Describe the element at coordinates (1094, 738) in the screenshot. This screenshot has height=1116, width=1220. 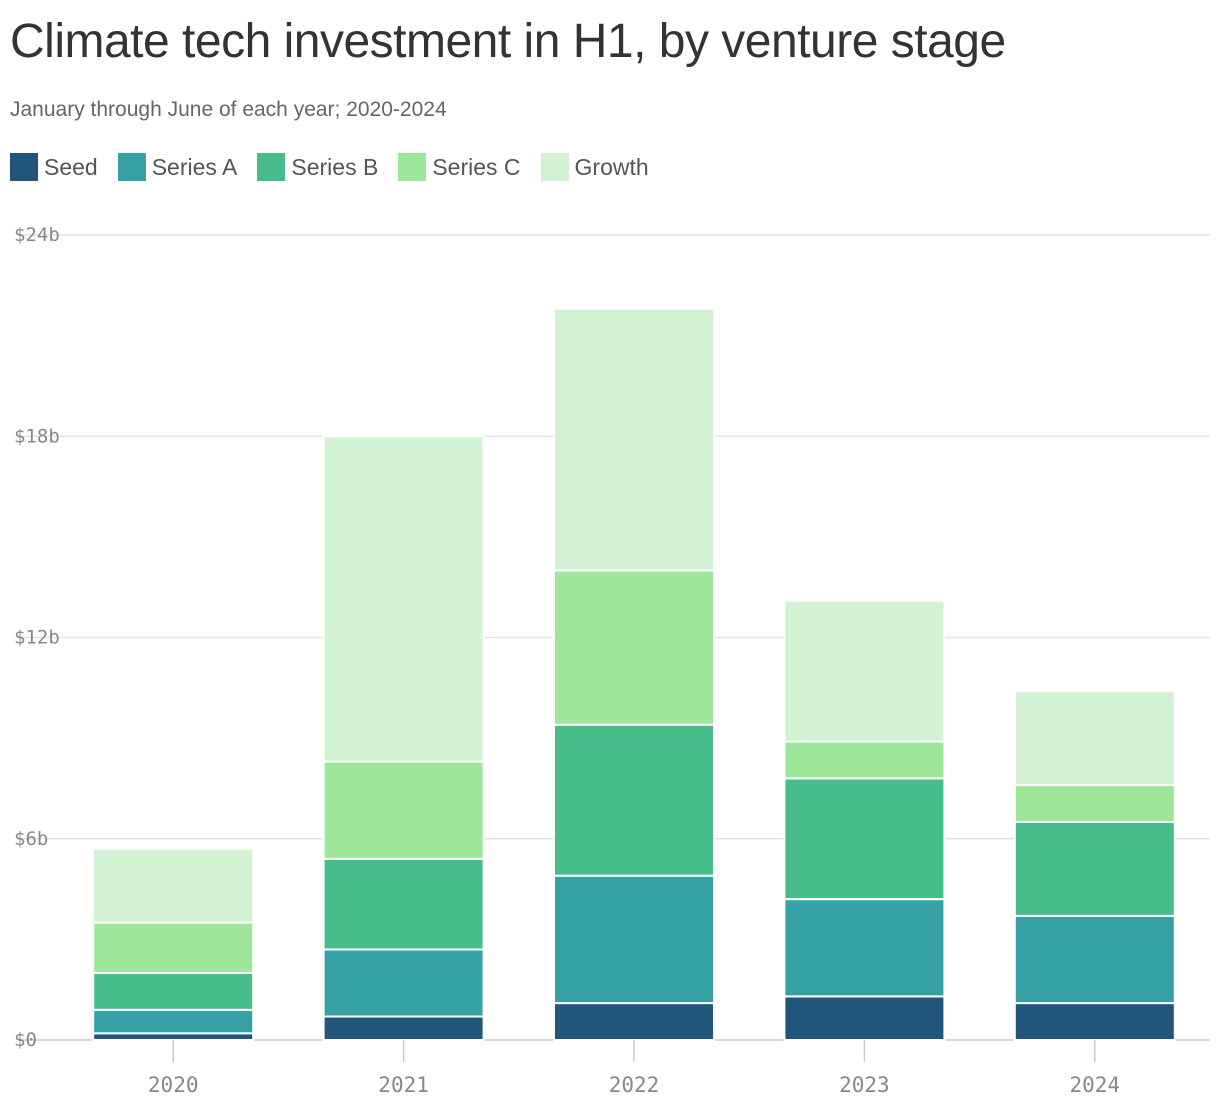
I see `bar-2024-growth` at that location.